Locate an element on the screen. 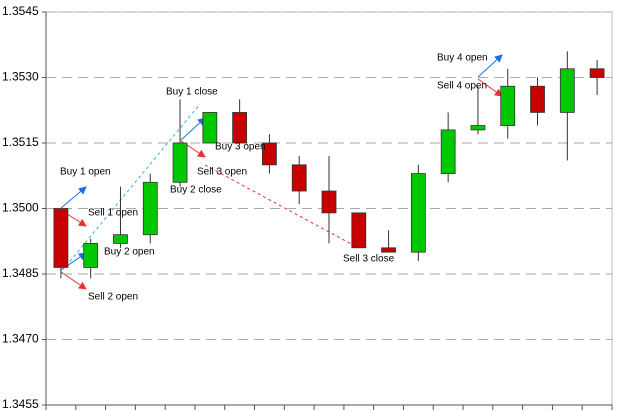 This screenshot has height=412, width=620. y-tick-label: 1.3485 is located at coordinates (20, 273).